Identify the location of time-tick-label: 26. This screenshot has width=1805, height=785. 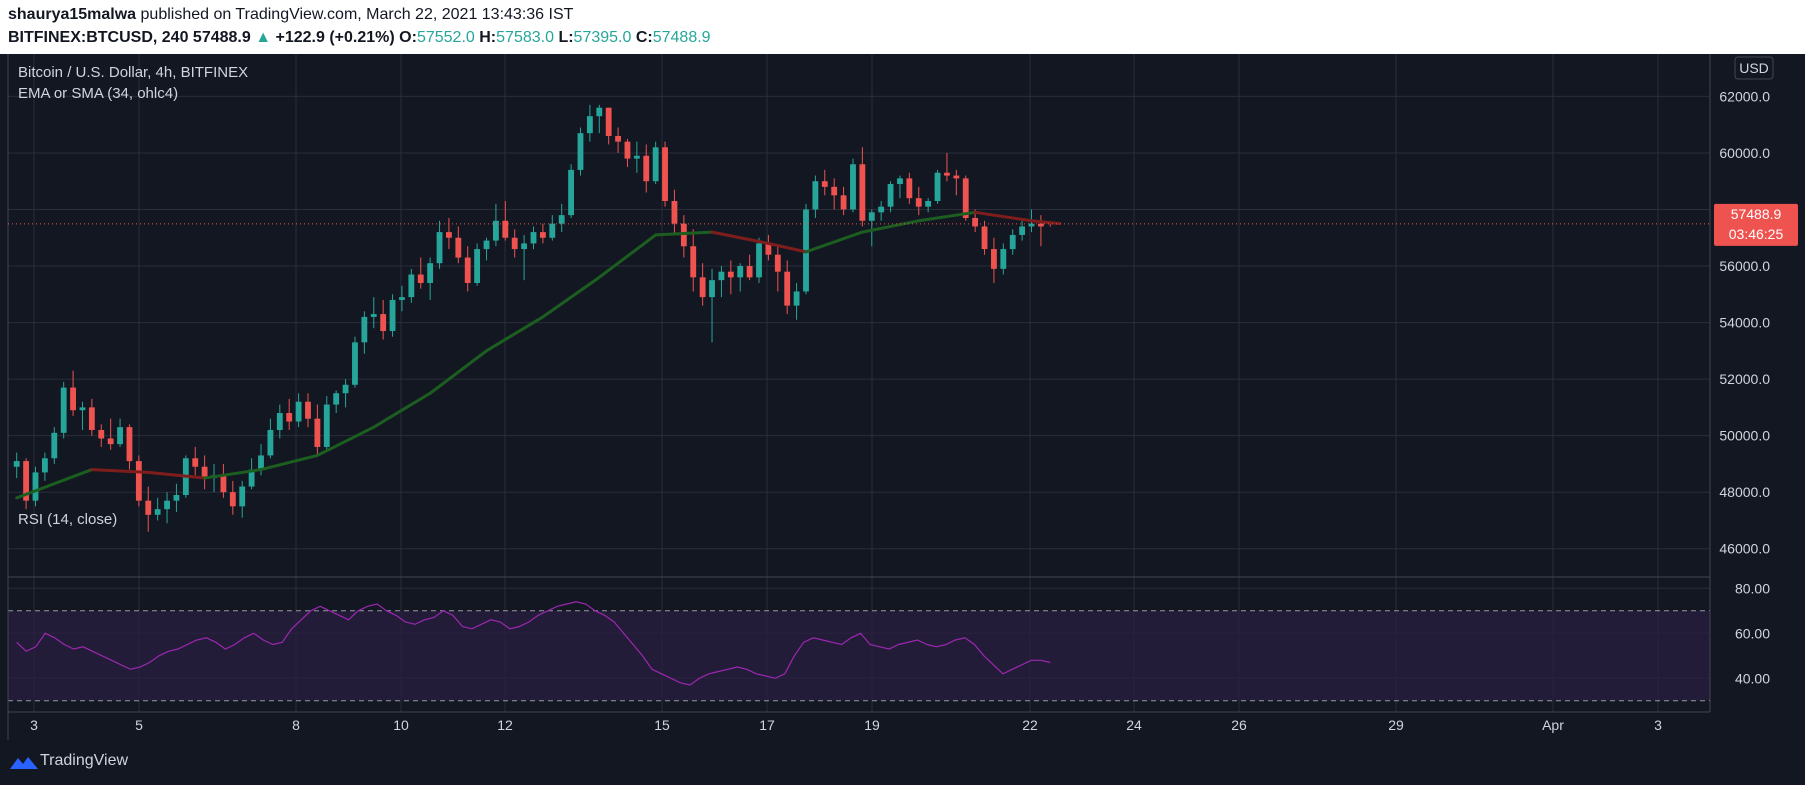
(1239, 725).